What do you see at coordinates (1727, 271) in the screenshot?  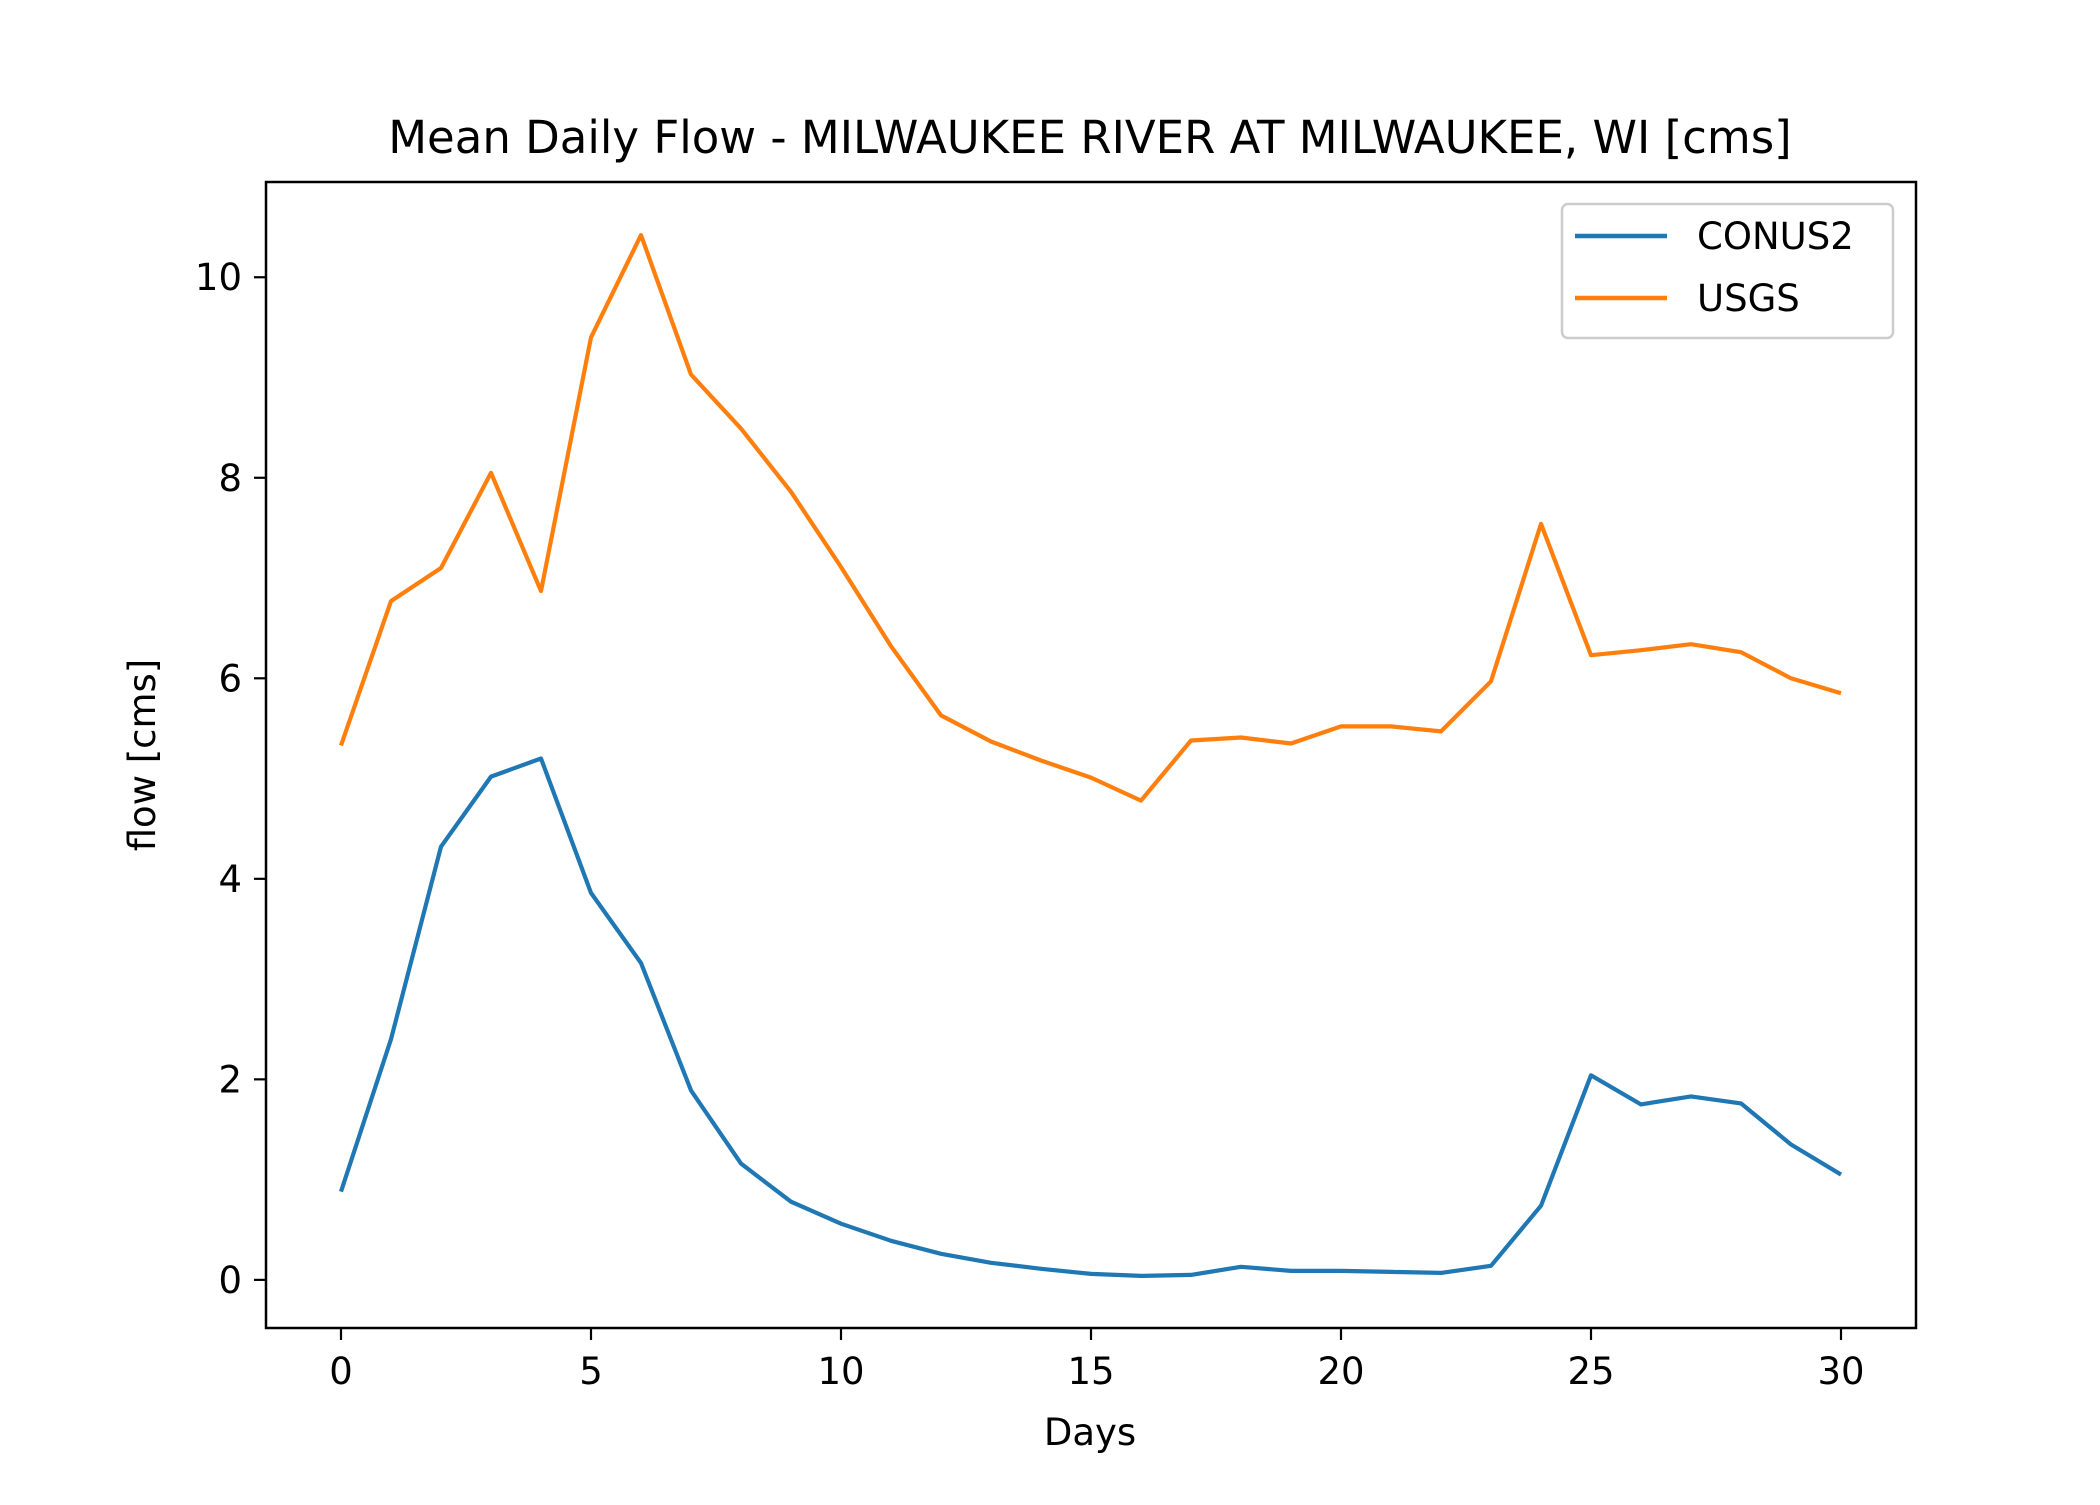 I see `legend: CONUS2 USGS` at bounding box center [1727, 271].